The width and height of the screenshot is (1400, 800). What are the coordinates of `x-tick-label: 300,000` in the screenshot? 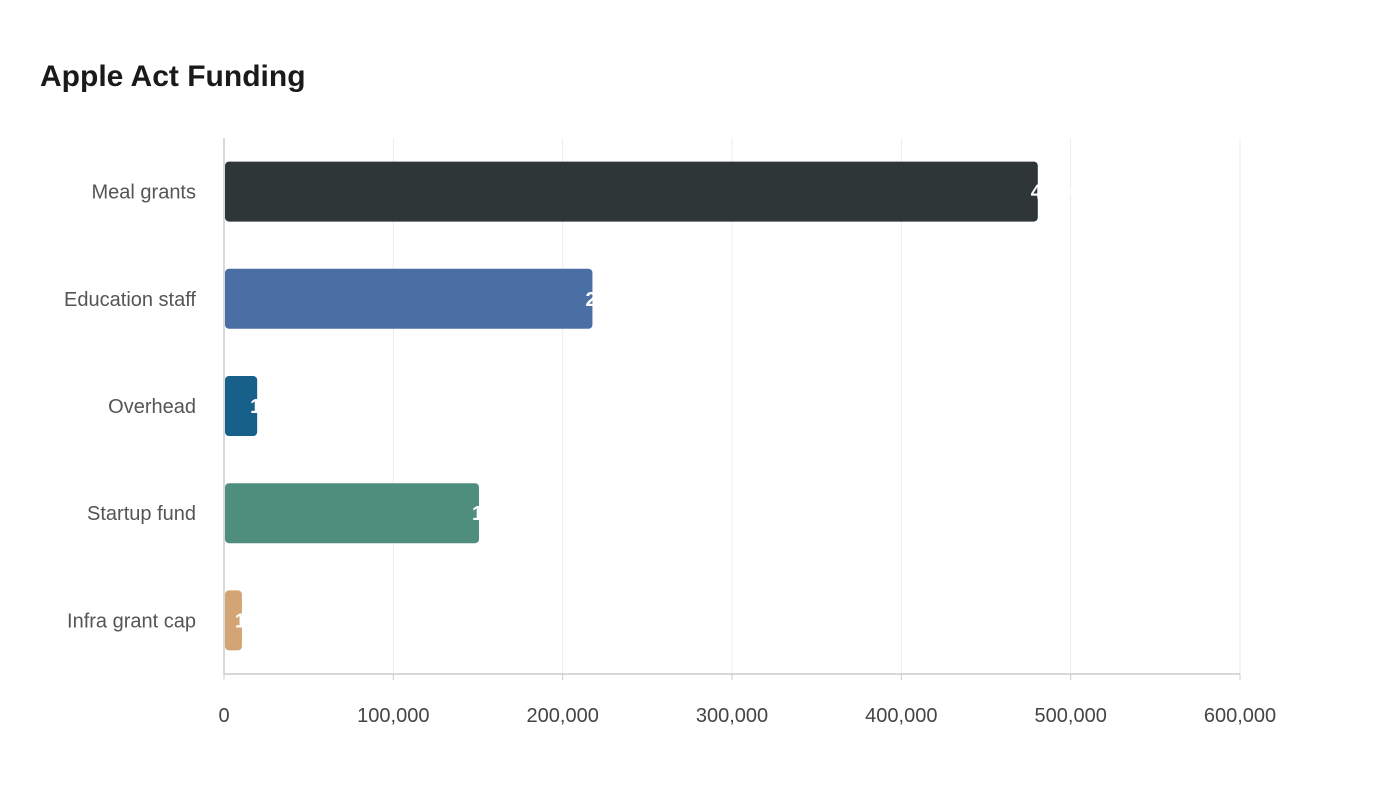 It's located at (732, 716).